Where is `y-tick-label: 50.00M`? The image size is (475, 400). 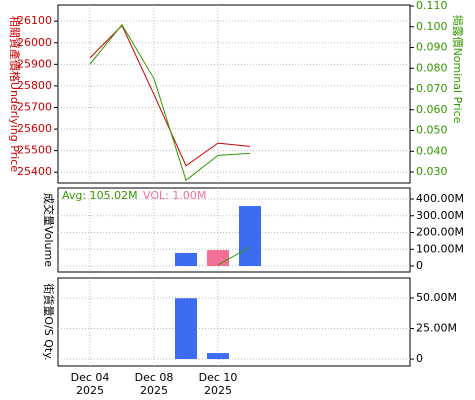
y-tick-label: 50.00M is located at coordinates (436, 297).